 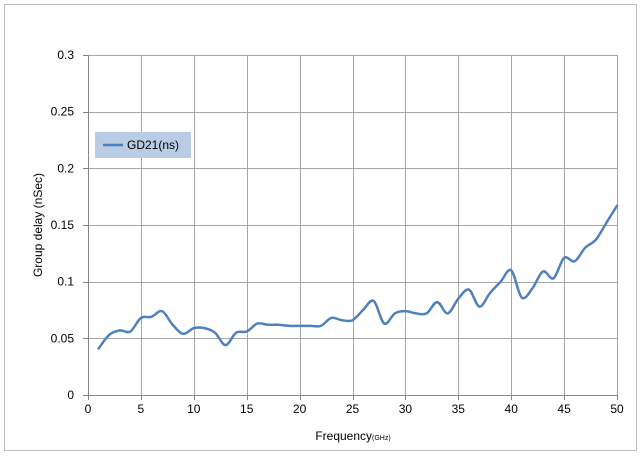 I want to click on y-tick-label: 0.3, so click(x=65, y=55).